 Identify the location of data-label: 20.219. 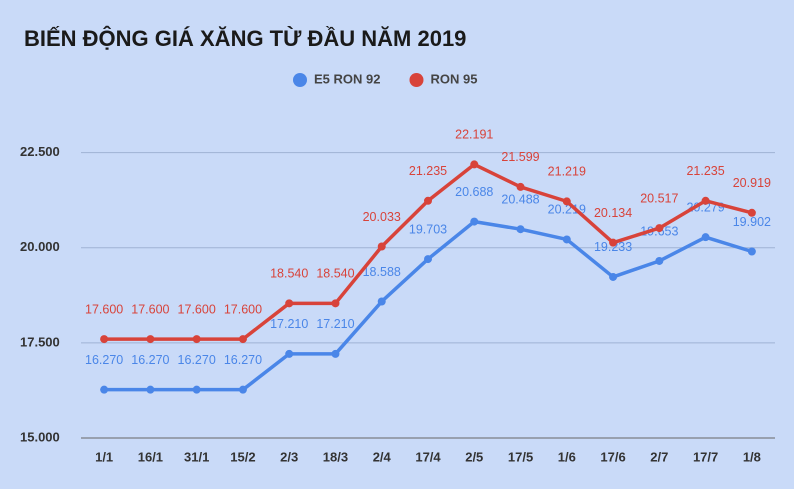
(567, 210).